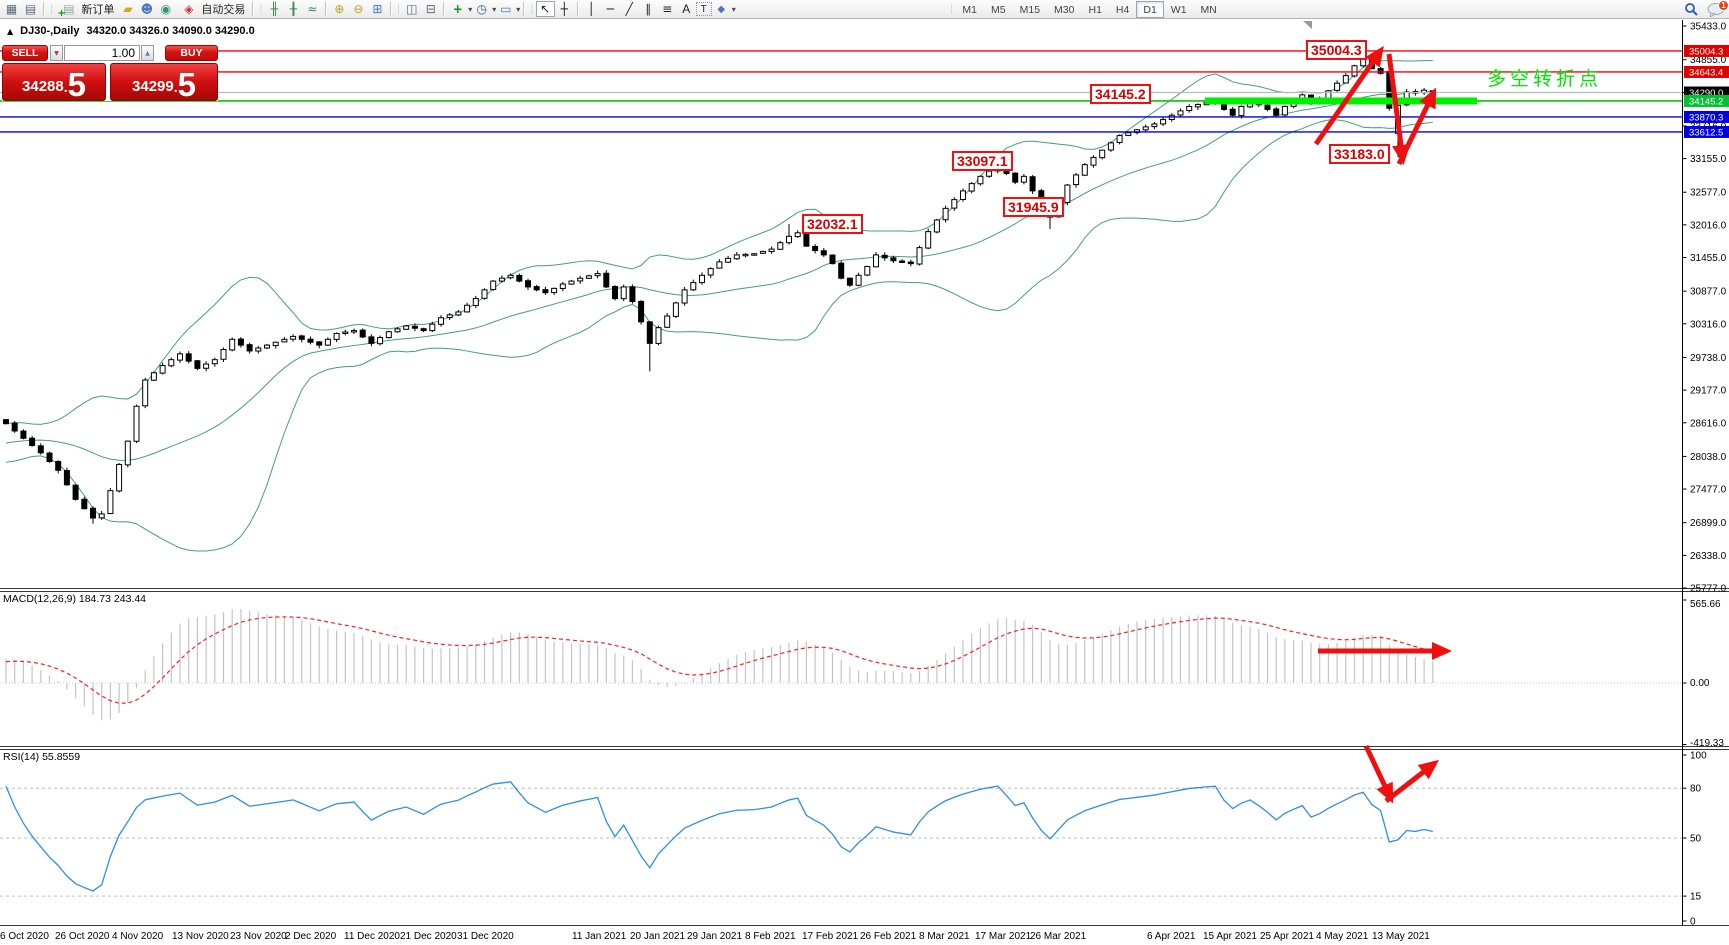 This screenshot has width=1729, height=945. Describe the element at coordinates (1171, 936) in the screenshot. I see `svg-text: 6 Apr 2021` at that location.